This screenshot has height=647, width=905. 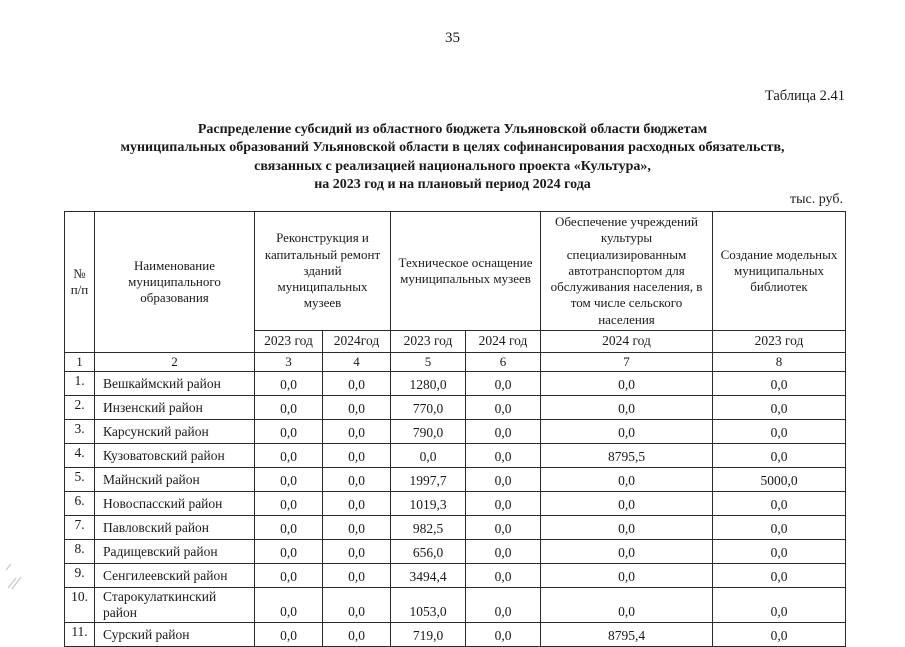 What do you see at coordinates (174, 407) in the screenshot?
I see `municipality-name: Инзенский район` at bounding box center [174, 407].